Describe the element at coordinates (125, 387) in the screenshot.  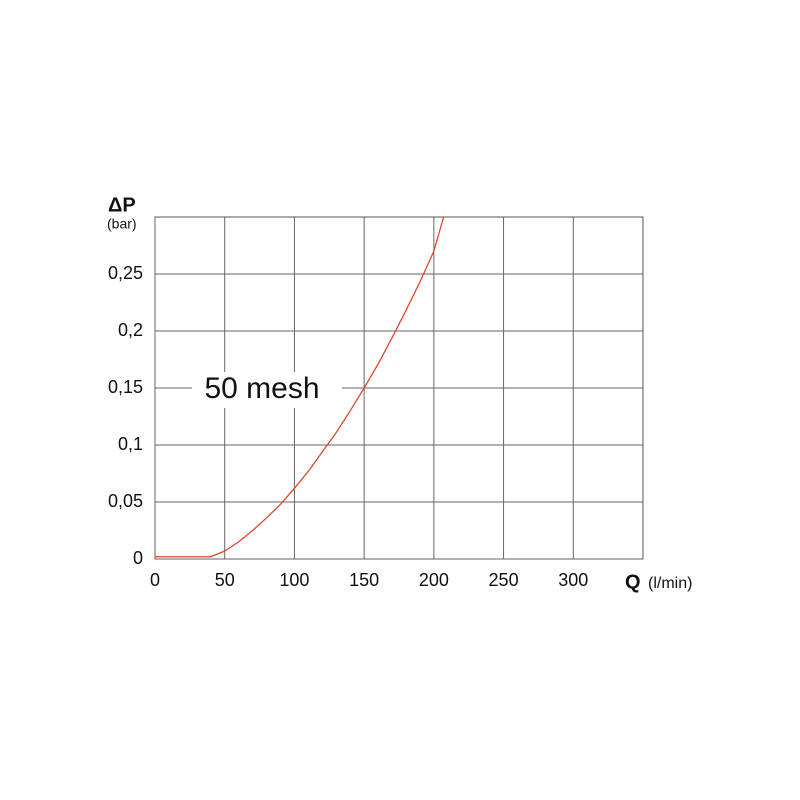
I see `y-tick-label: 0,15` at that location.